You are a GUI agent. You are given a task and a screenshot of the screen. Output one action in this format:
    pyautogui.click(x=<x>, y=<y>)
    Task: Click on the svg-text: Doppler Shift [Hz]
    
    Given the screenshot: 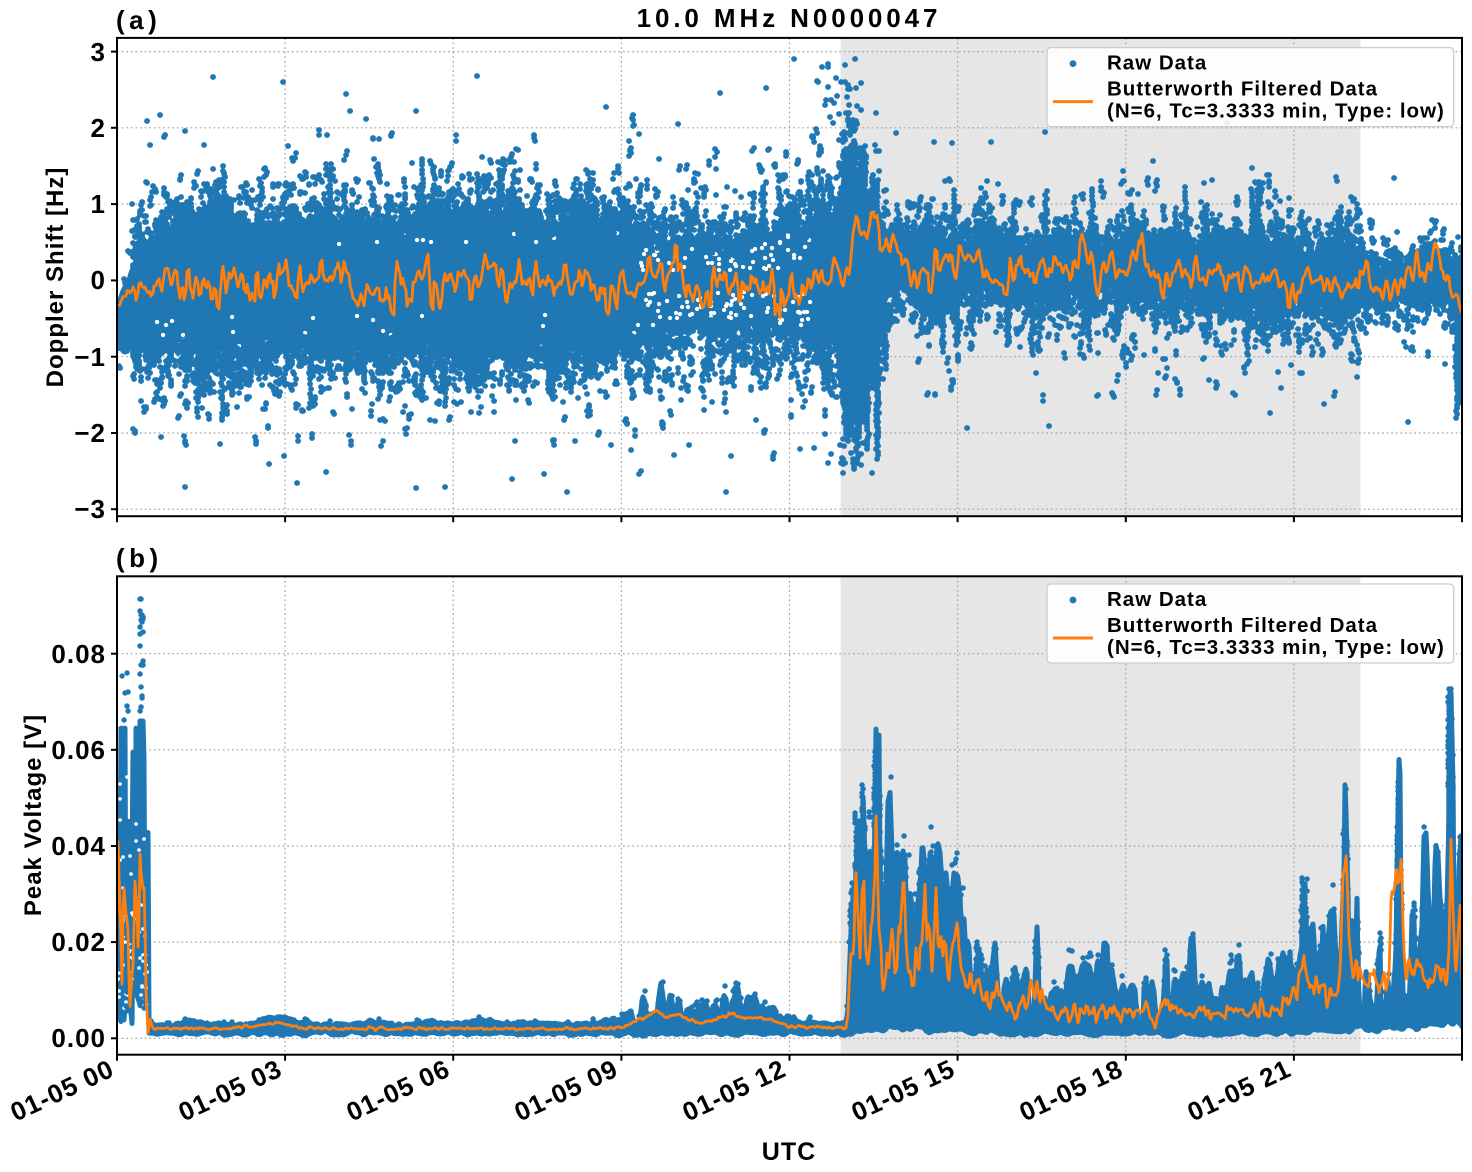 What is the action you would take?
    pyautogui.click(x=55, y=277)
    